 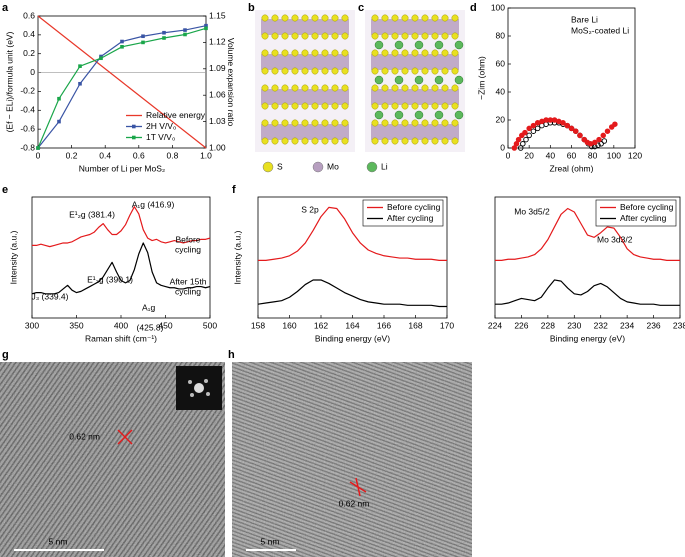 I want to click on x-axis-label: Binding energy (eV), so click(x=352, y=338).